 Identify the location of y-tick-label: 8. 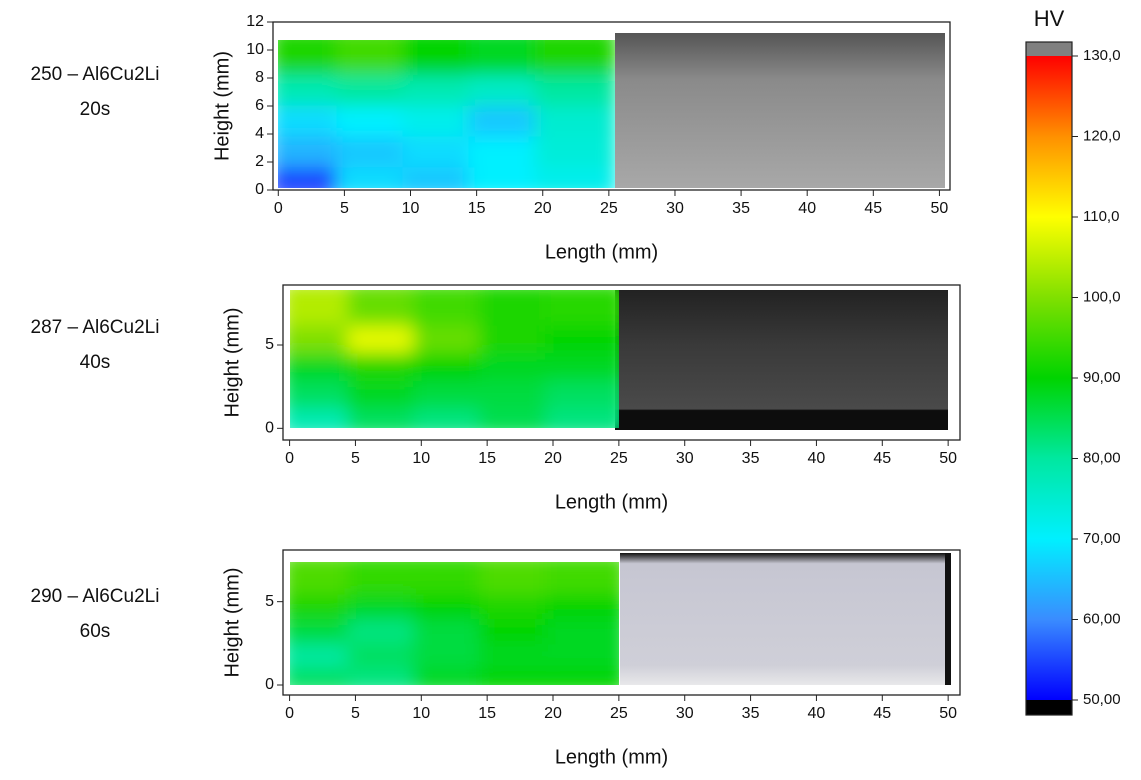
(259, 77).